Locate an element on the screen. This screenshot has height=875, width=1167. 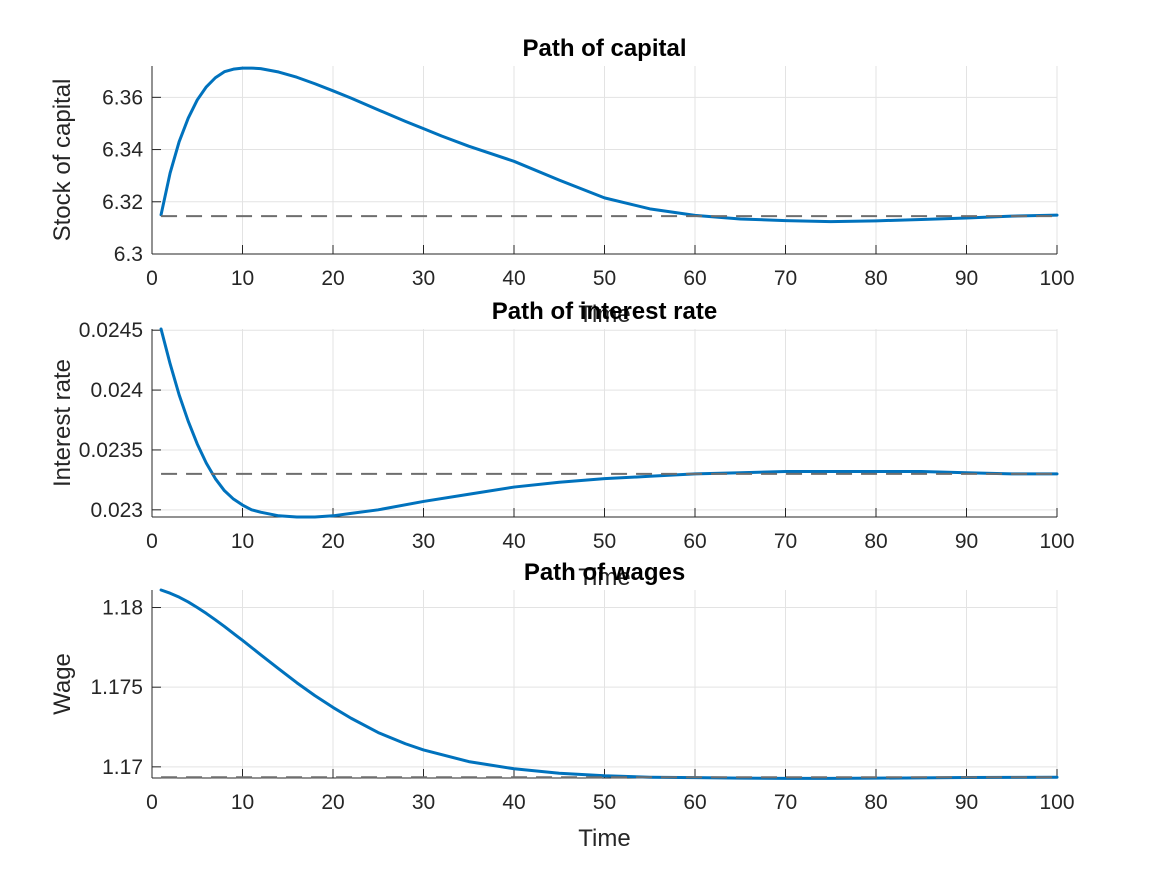
chart0-x-tick-label-3: 30 is located at coordinates (423, 278).